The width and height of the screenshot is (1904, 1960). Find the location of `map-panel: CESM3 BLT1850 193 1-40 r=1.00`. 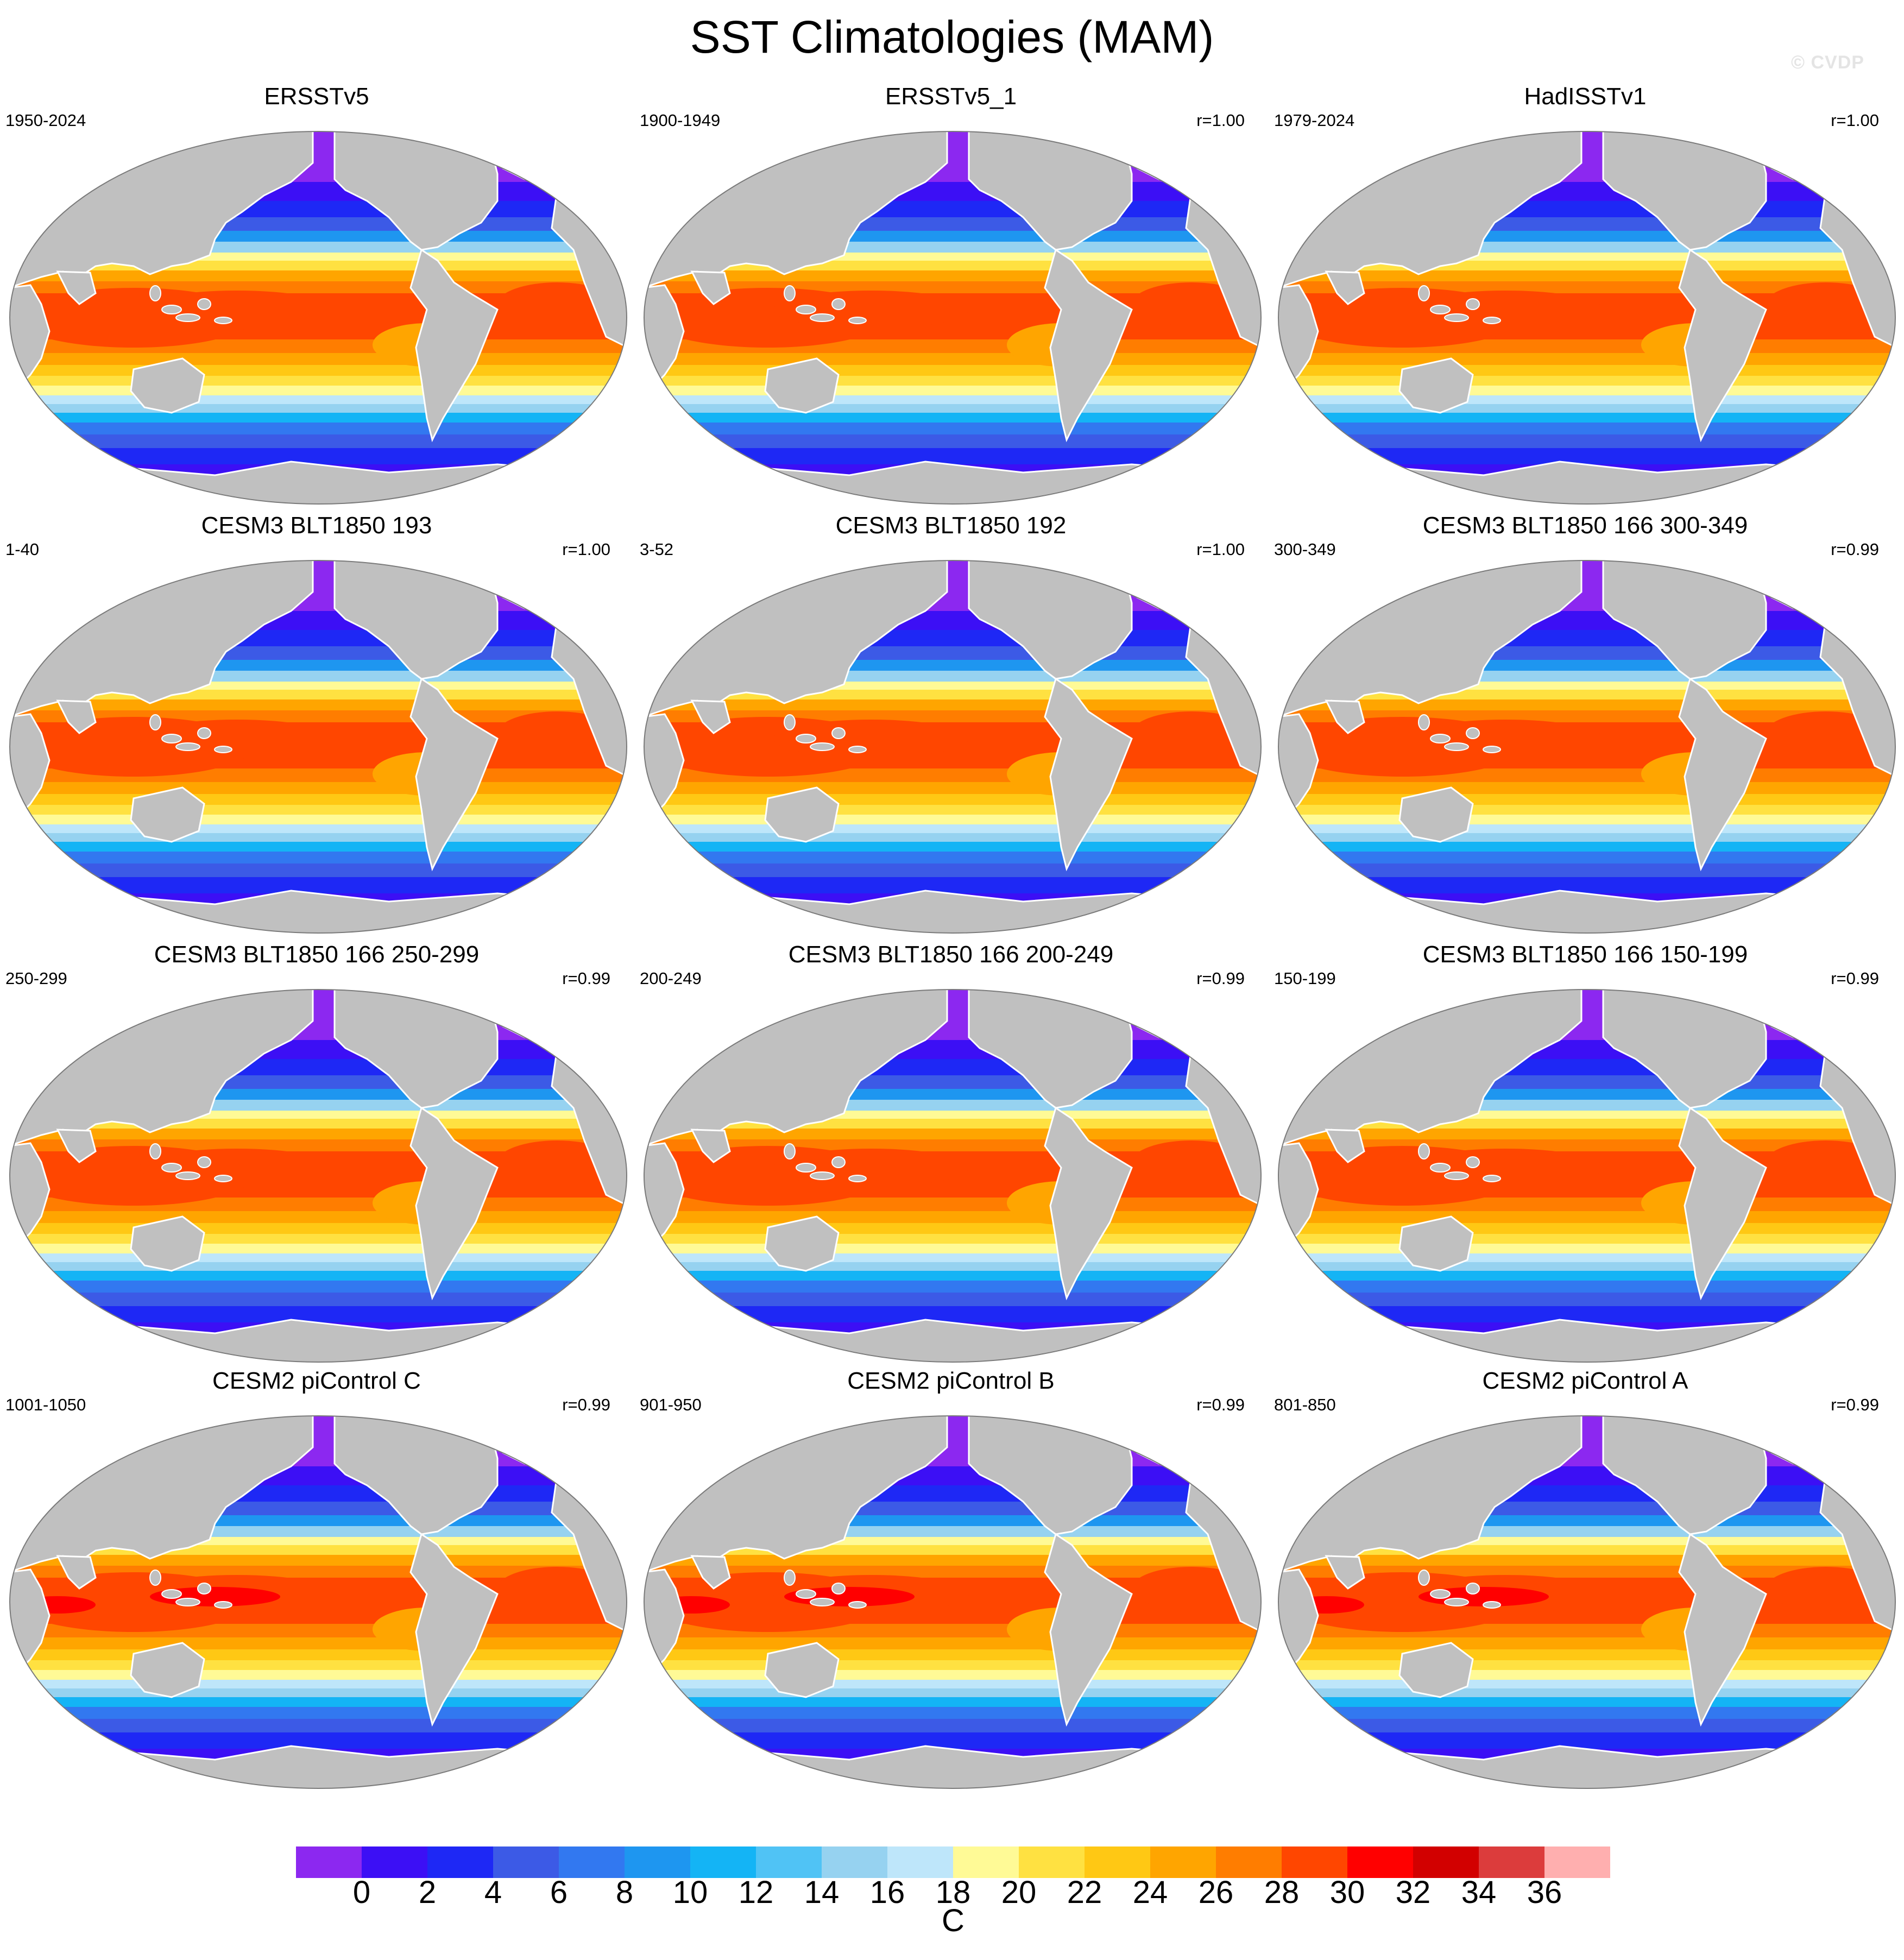

map-panel: CESM3 BLT1850 193 1-40 r=1.00 is located at coordinates (316, 728).